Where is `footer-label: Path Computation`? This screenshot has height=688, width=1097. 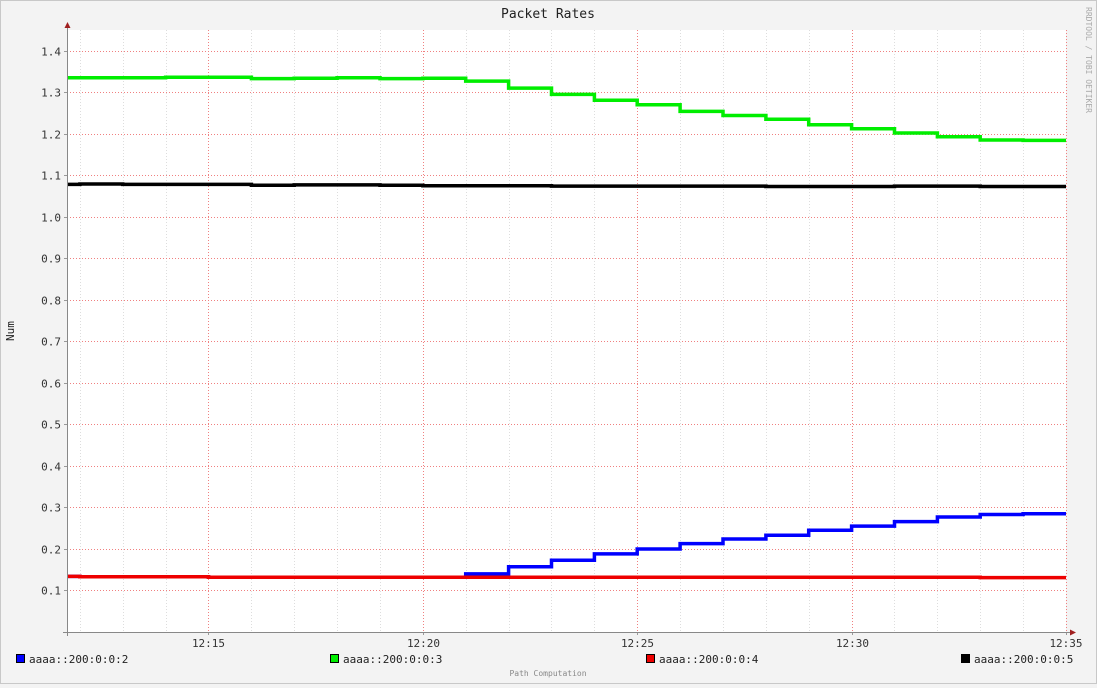 footer-label: Path Computation is located at coordinates (547, 673).